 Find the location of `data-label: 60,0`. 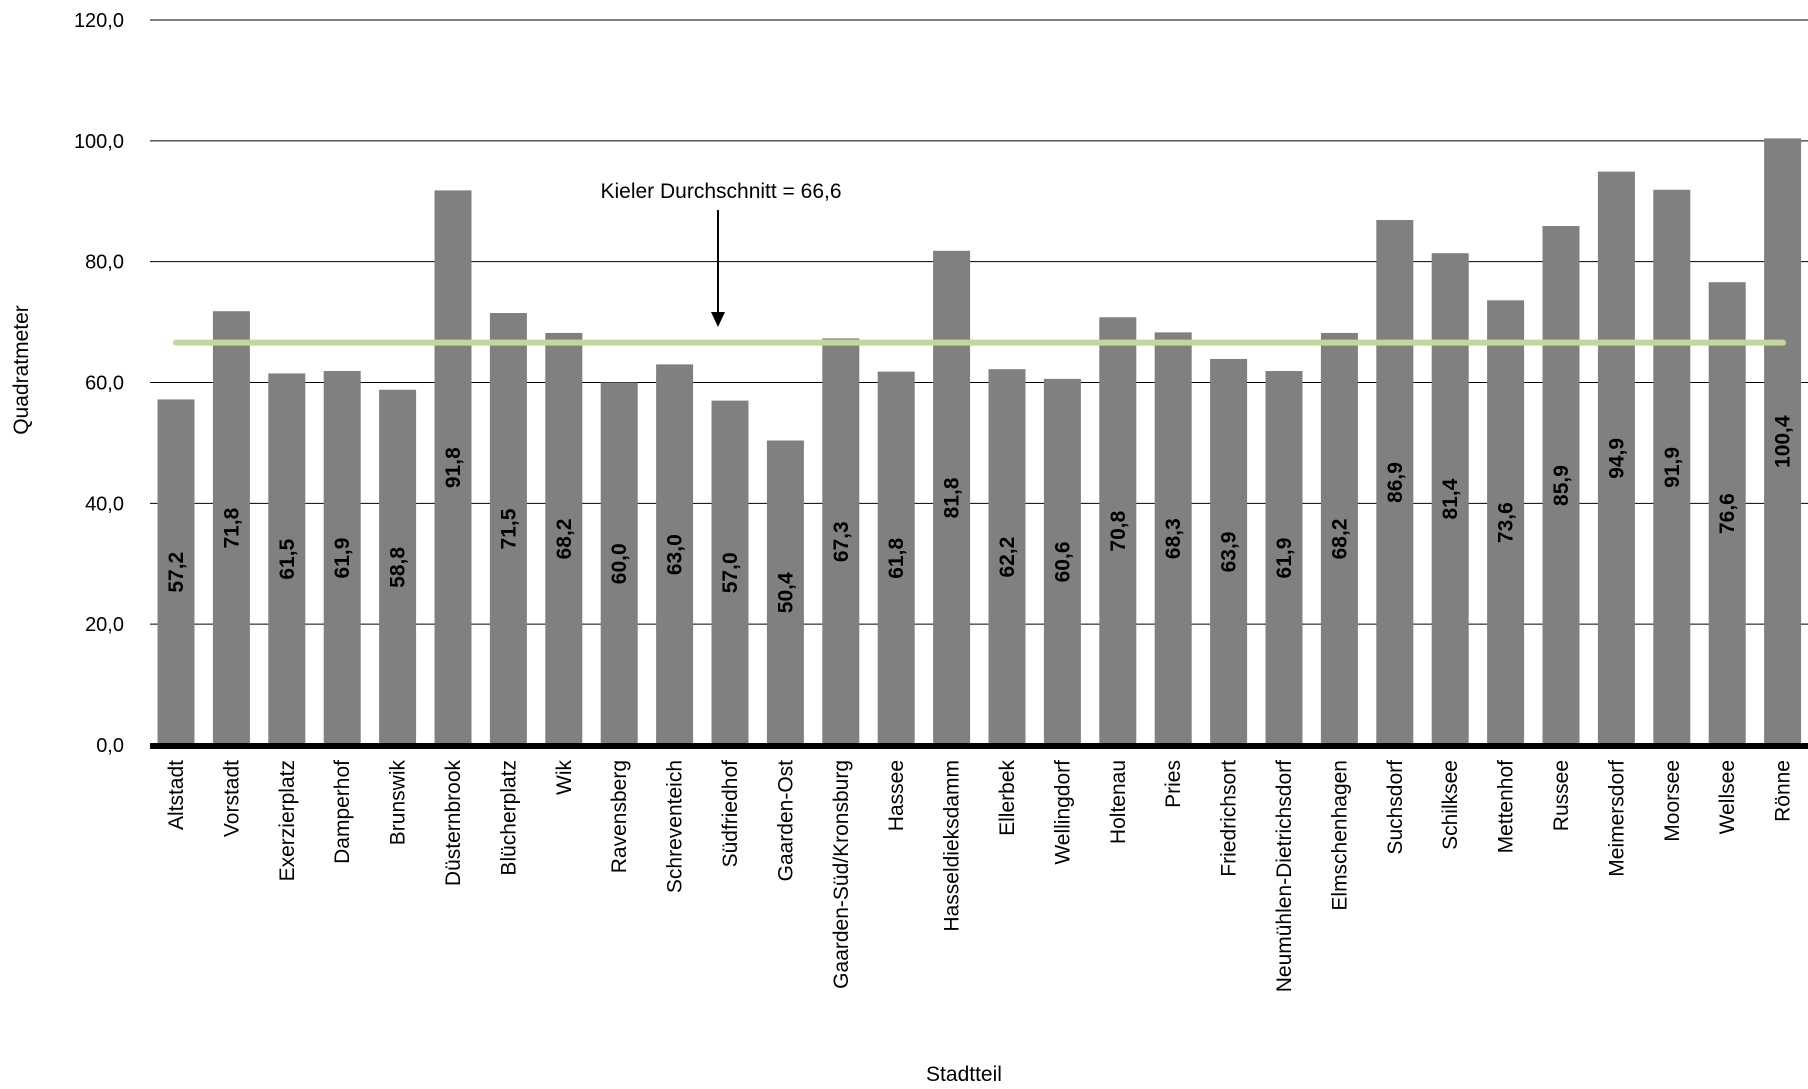

data-label: 60,0 is located at coordinates (619, 563).